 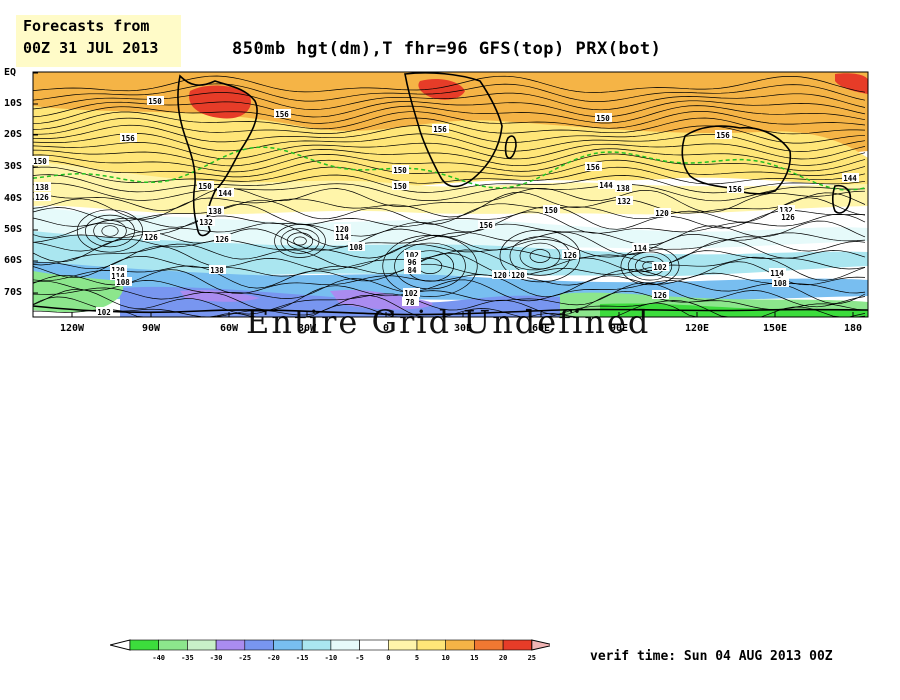 I want to click on lon-label-180: 180, so click(x=853, y=328).